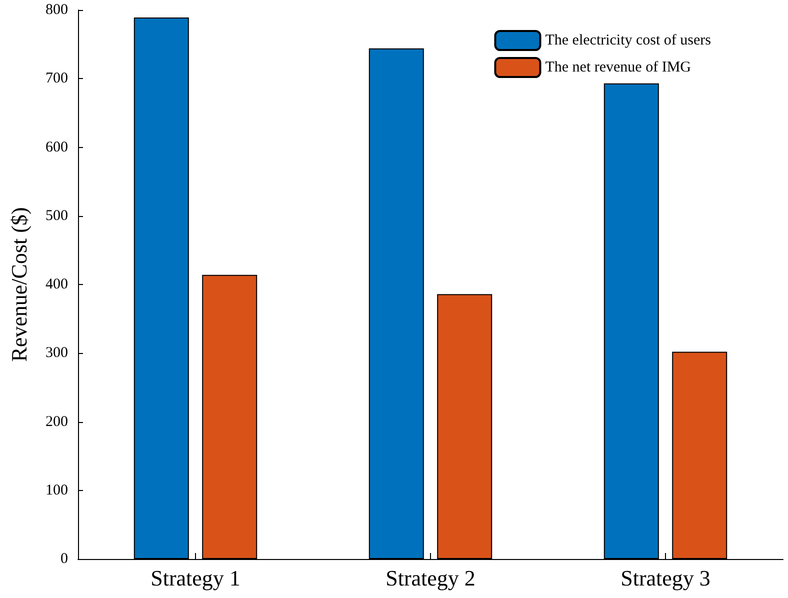  Describe the element at coordinates (64, 559) in the screenshot. I see `y-tick-label: 0` at that location.